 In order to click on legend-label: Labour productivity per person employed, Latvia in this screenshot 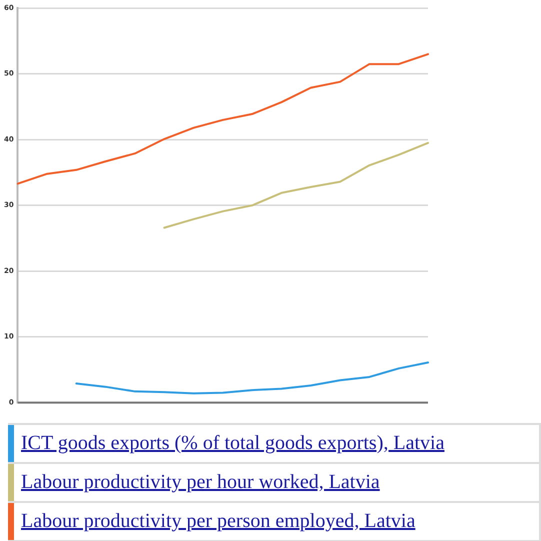, I will do `click(218, 521)`.